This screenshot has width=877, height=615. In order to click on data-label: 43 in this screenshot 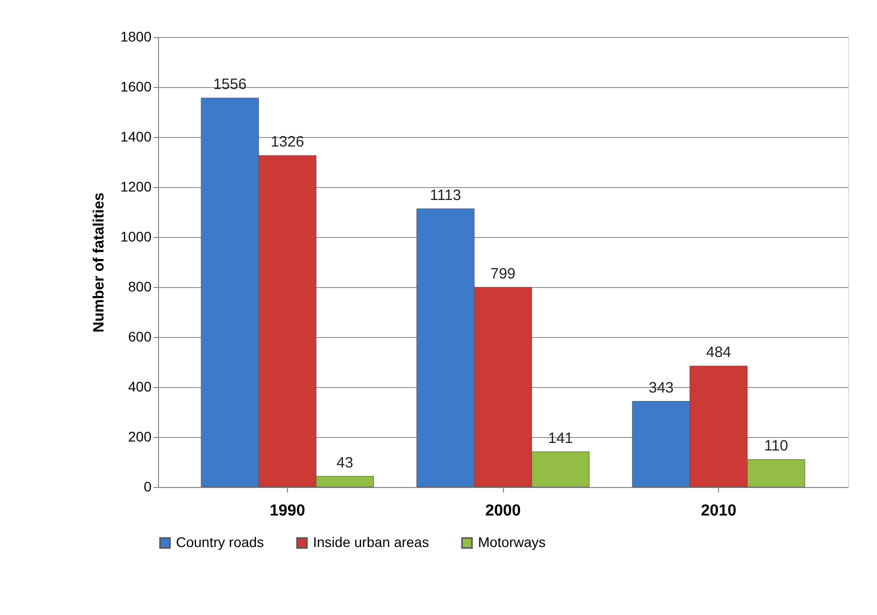, I will do `click(345, 463)`.